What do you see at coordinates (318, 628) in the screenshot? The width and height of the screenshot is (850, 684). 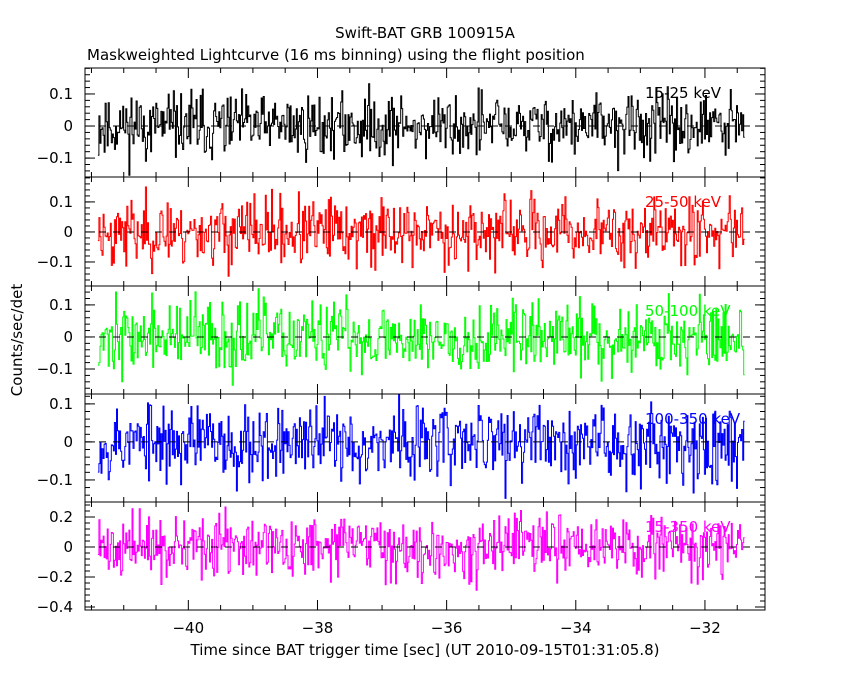 I see `x-tick-label: −38` at bounding box center [318, 628].